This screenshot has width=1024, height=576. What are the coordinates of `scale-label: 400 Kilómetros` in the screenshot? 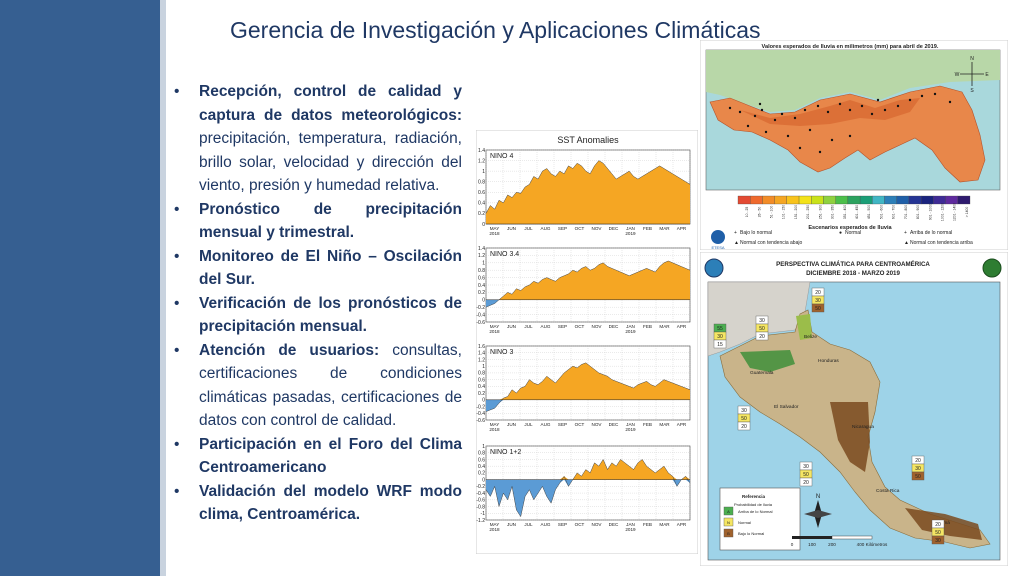 It's located at (872, 544).